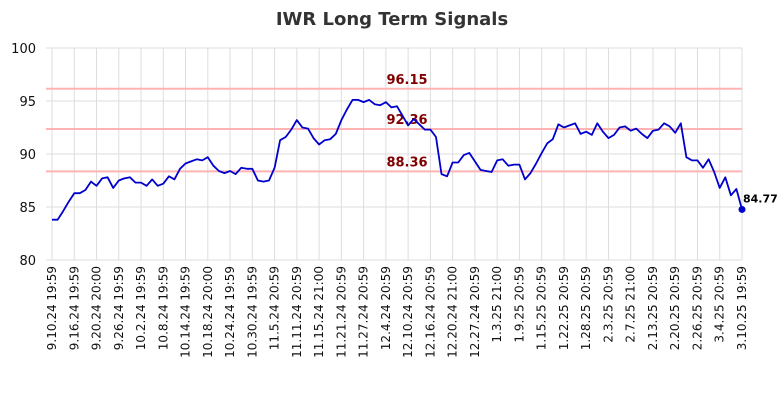  What do you see at coordinates (497, 304) in the screenshot?
I see `x-tick-label: 1.3.25 21:00` at bounding box center [497, 304].